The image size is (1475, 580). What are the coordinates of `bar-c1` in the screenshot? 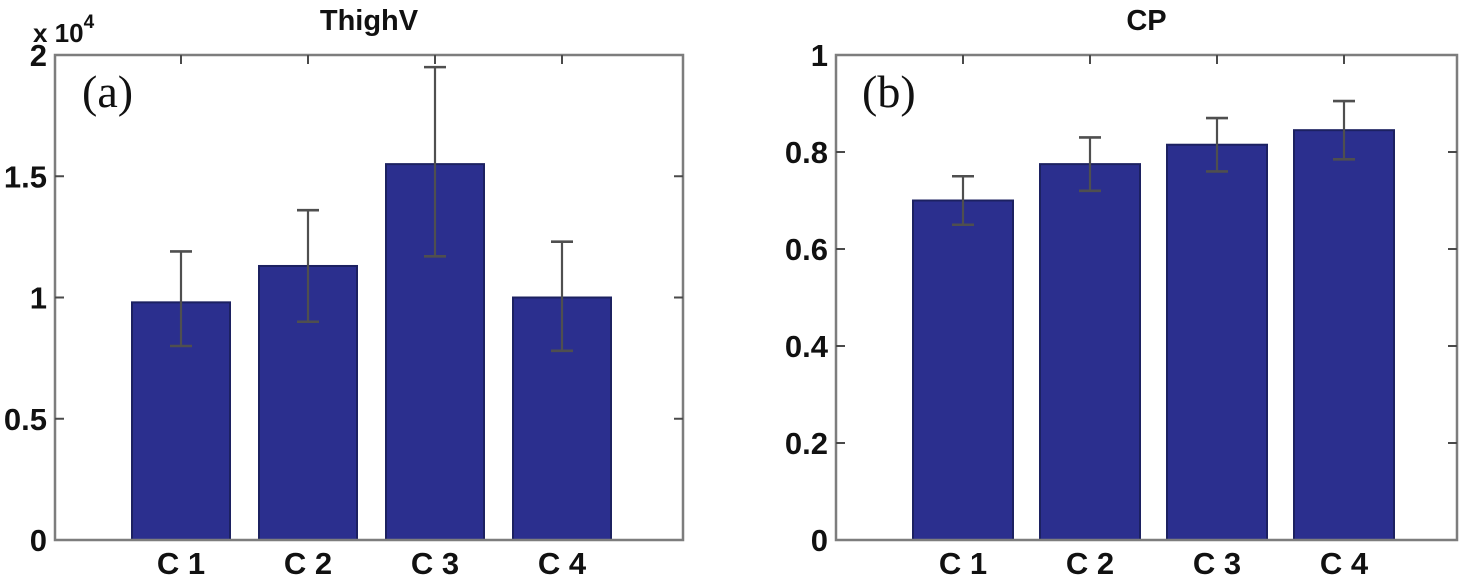 It's located at (963, 370).